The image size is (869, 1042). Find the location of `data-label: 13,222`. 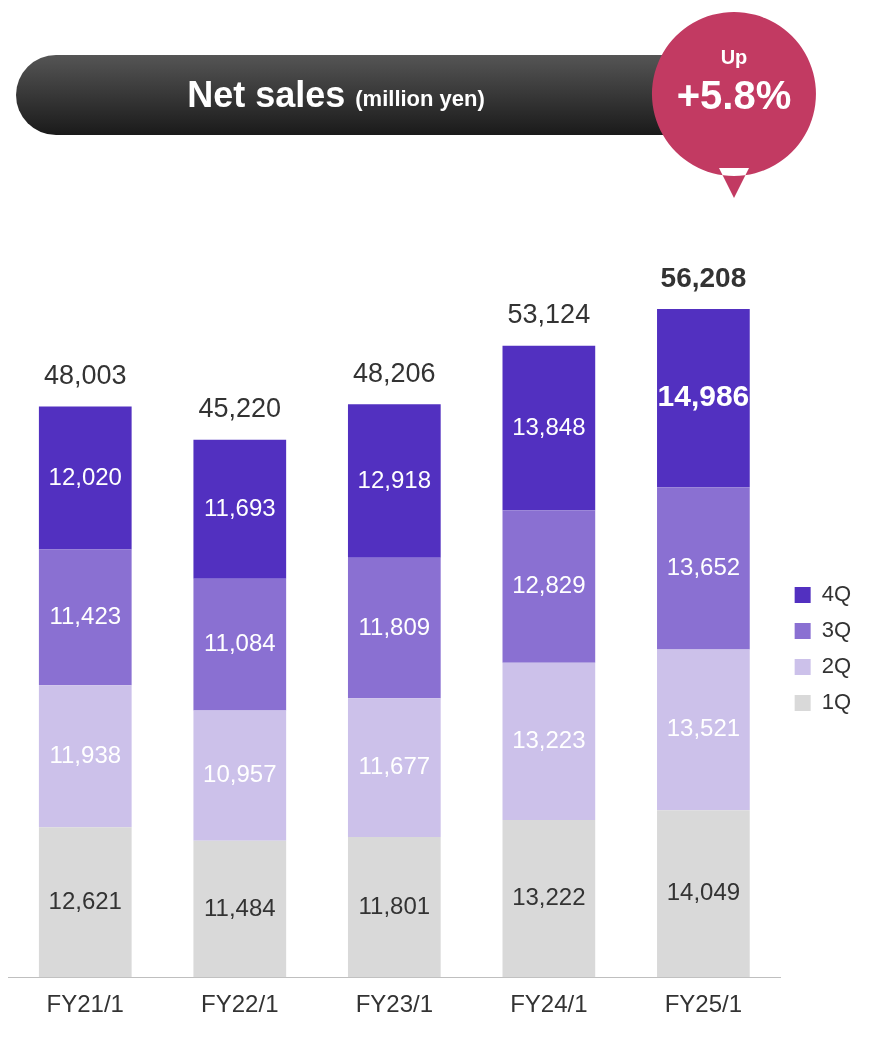

data-label: 13,222 is located at coordinates (549, 897).